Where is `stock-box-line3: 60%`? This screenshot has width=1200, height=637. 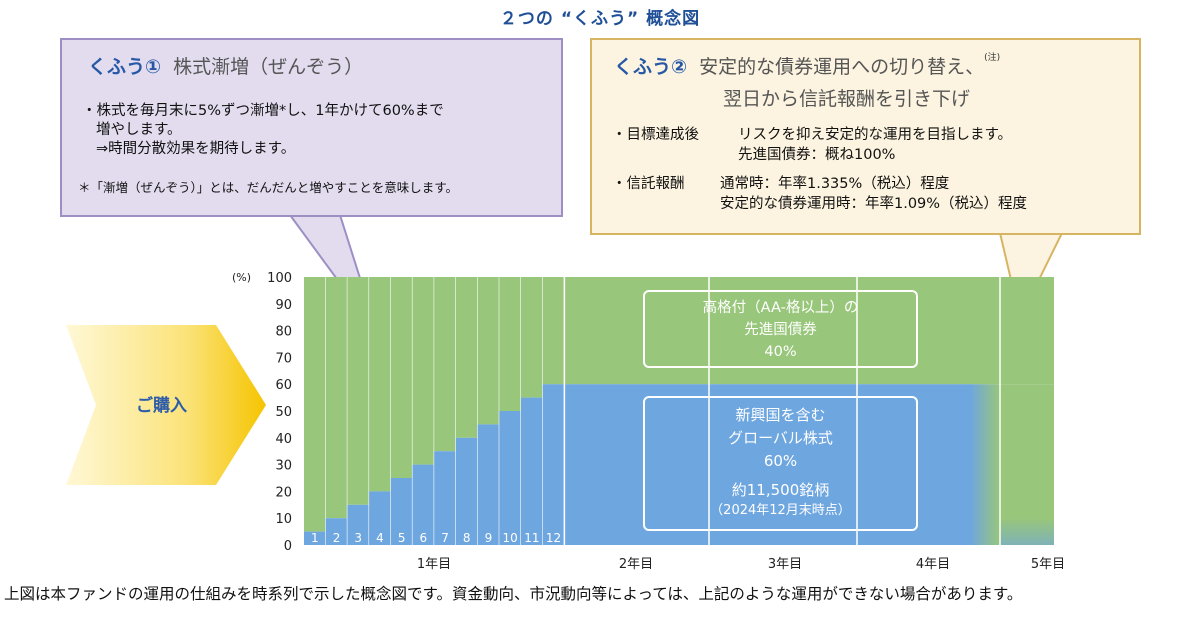 stock-box-line3: 60% is located at coordinates (780, 461).